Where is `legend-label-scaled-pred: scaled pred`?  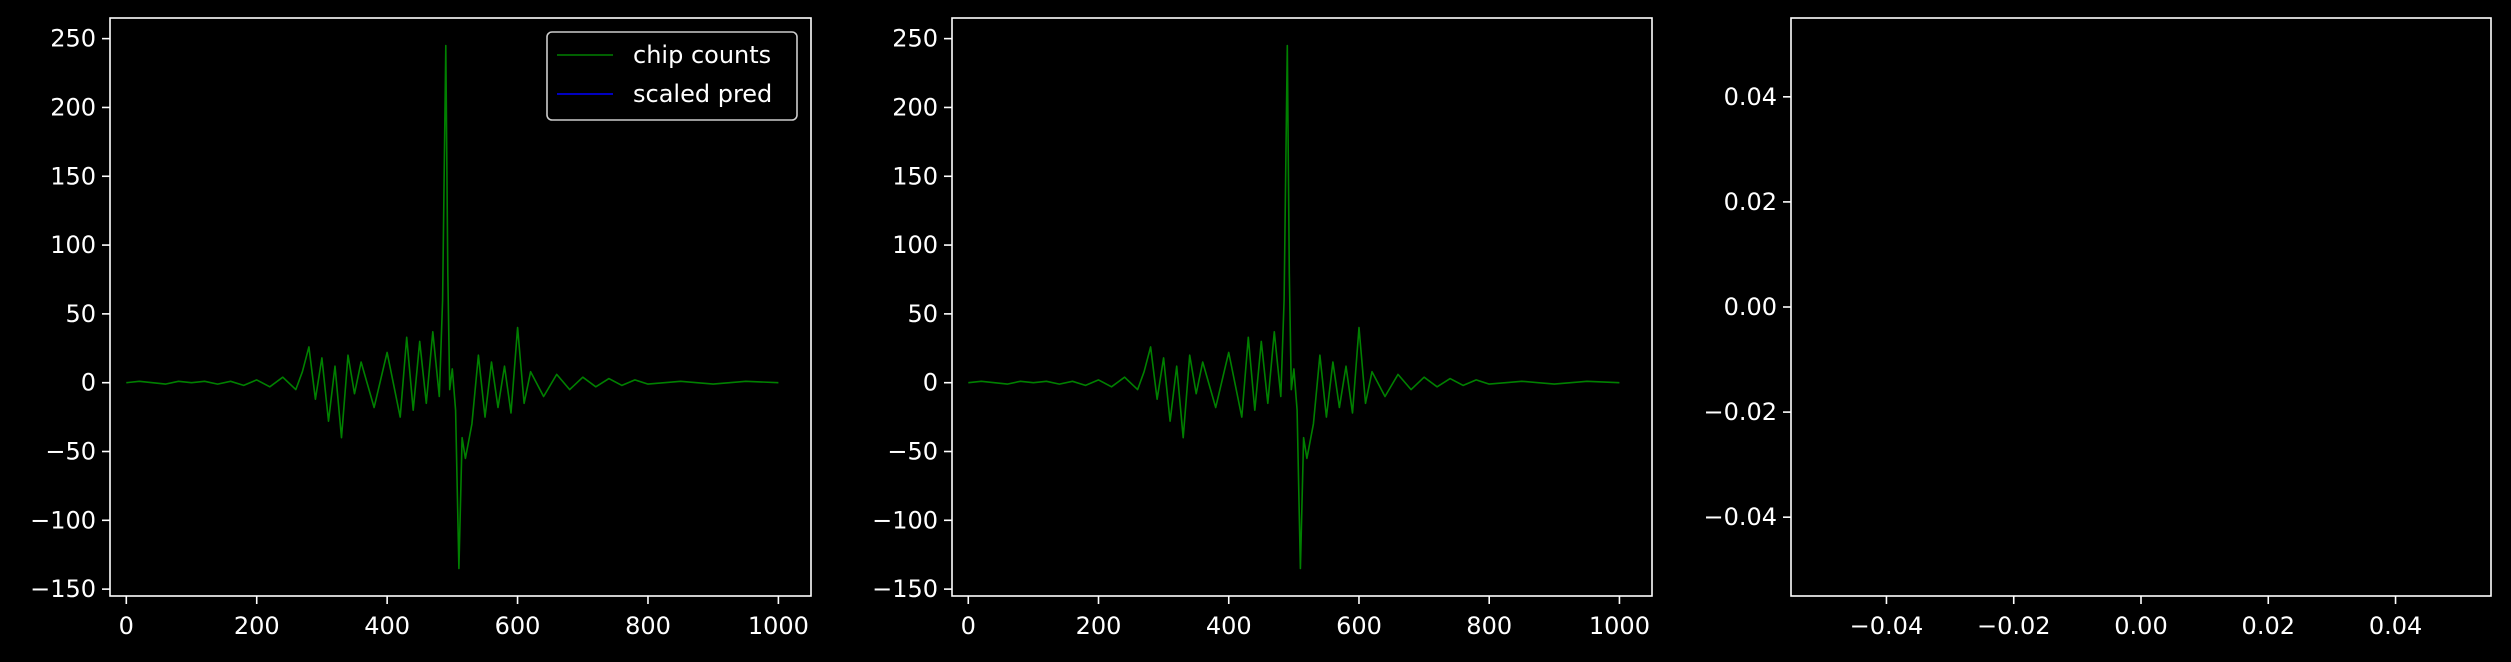
legend-label-scaled-pred: scaled pred is located at coordinates (702, 94).